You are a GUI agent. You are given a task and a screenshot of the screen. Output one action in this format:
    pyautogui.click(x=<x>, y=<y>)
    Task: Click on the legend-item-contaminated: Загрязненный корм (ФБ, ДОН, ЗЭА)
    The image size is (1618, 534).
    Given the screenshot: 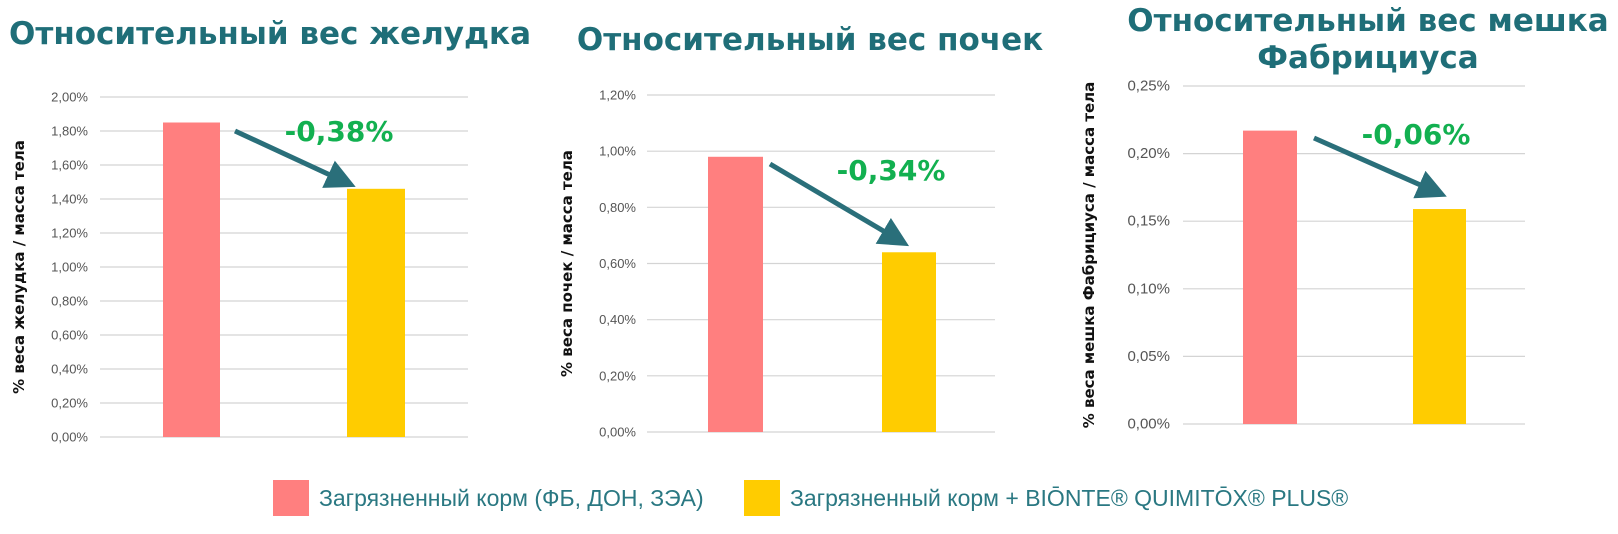 What is the action you would take?
    pyautogui.click(x=488, y=498)
    